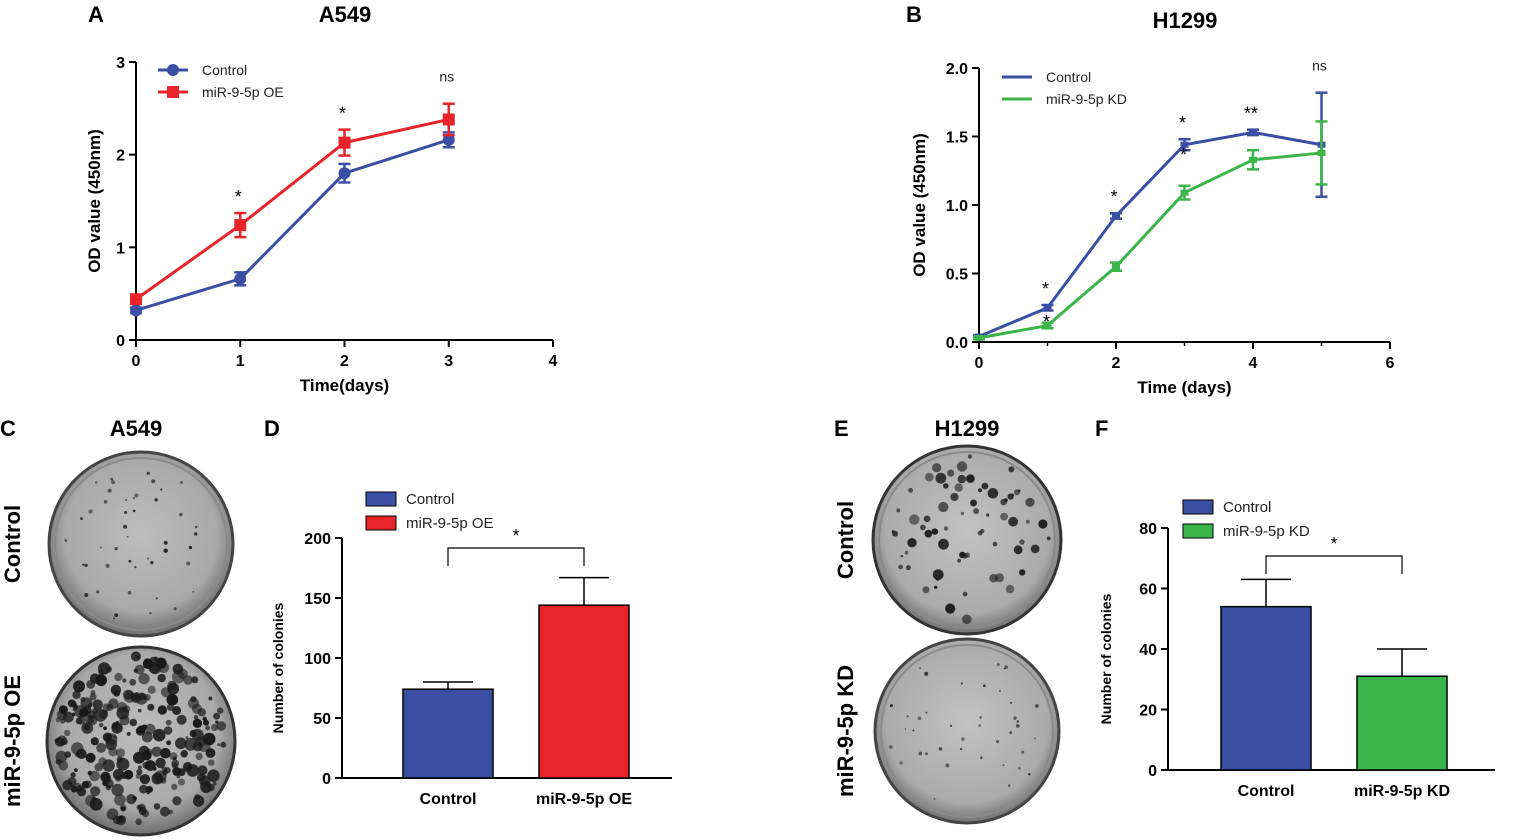 The width and height of the screenshot is (1516, 840). I want to click on panel-e-letter: E, so click(841, 428).